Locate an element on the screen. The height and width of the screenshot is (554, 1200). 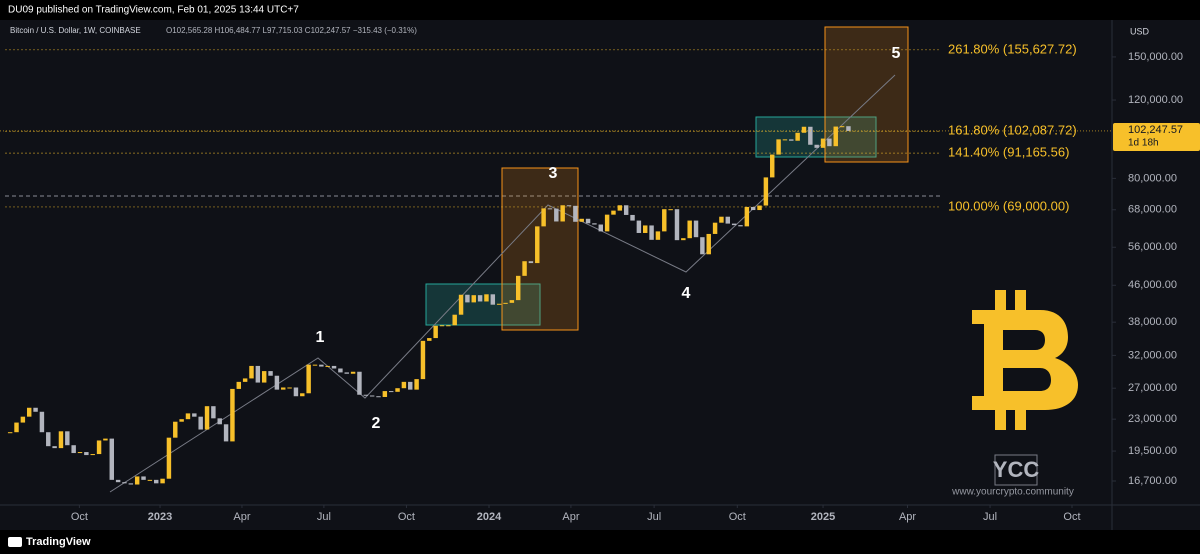
currency: USD is located at coordinates (1140, 31).